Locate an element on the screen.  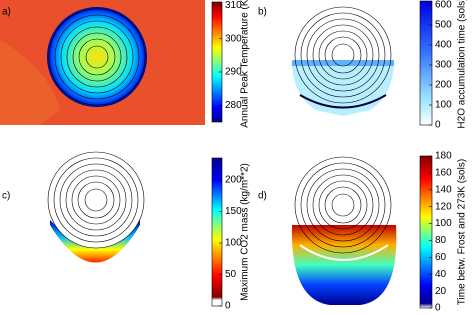
colorbar-tick-label: 290 is located at coordinates (233, 72).